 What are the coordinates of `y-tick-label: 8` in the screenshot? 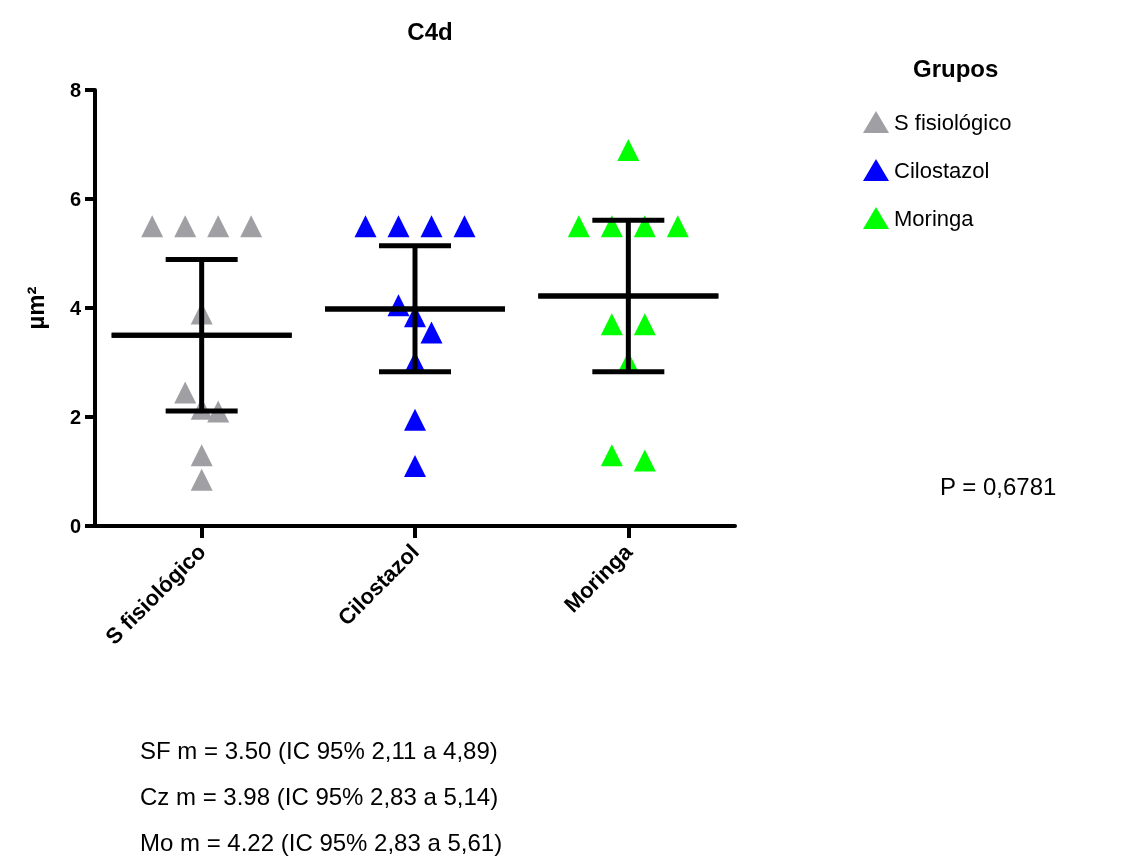 It's located at (75, 90).